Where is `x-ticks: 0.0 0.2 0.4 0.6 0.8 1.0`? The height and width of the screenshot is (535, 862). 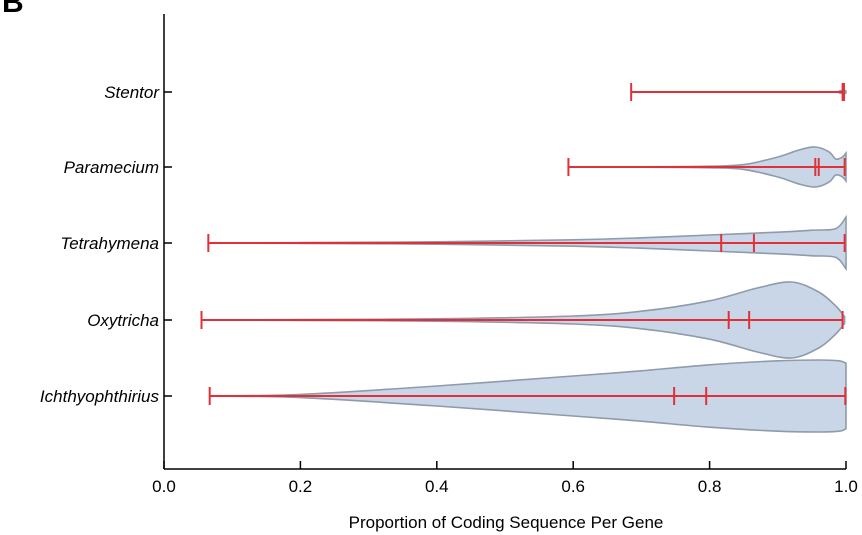 x-ticks: 0.0 0.2 0.4 0.6 0.8 1.0 is located at coordinates (505, 478).